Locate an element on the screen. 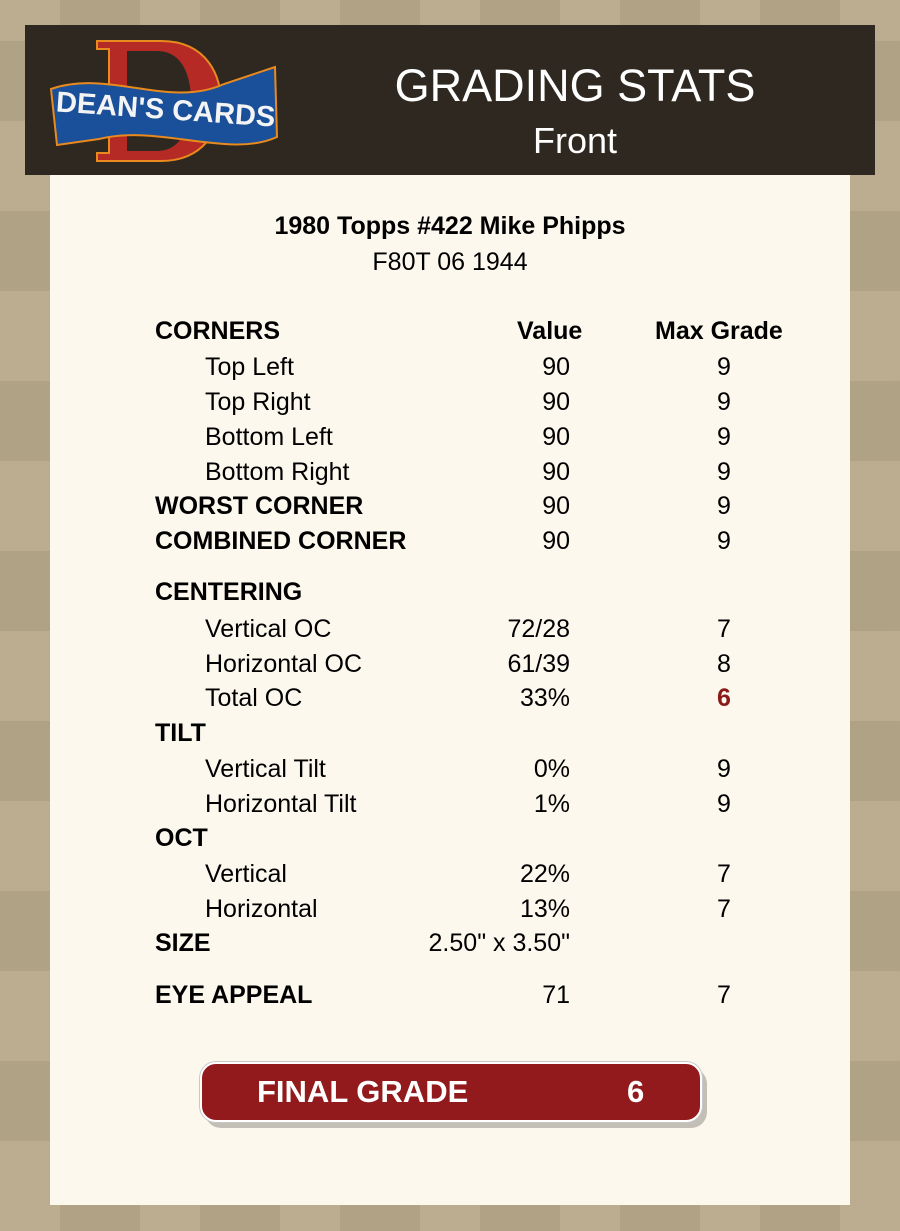 Image resolution: width=900 pixels, height=1231 pixels. stat-label: EYE APPEAL is located at coordinates (234, 995).